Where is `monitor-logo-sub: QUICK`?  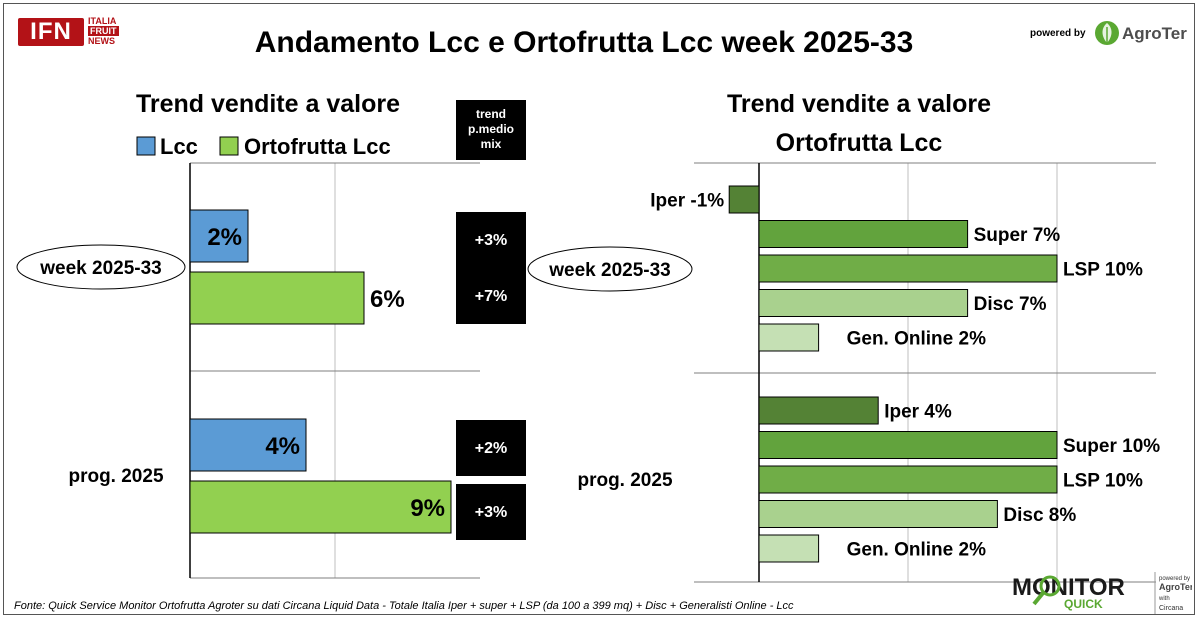
monitor-logo-sub: QUICK is located at coordinates (1083, 604).